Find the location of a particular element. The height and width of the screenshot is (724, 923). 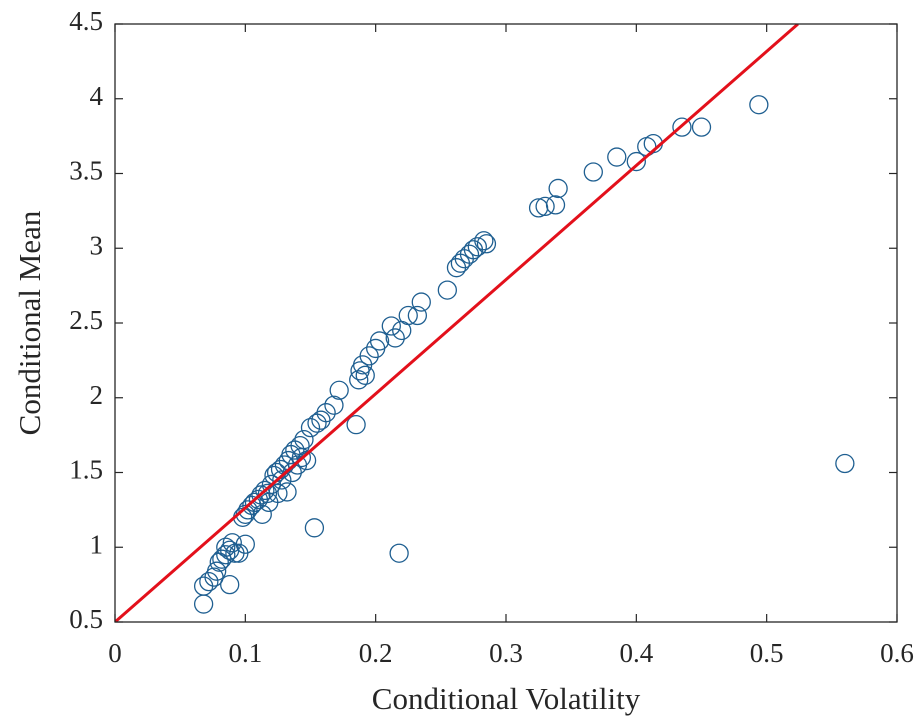

y-tick-label: 2 is located at coordinates (97, 395).